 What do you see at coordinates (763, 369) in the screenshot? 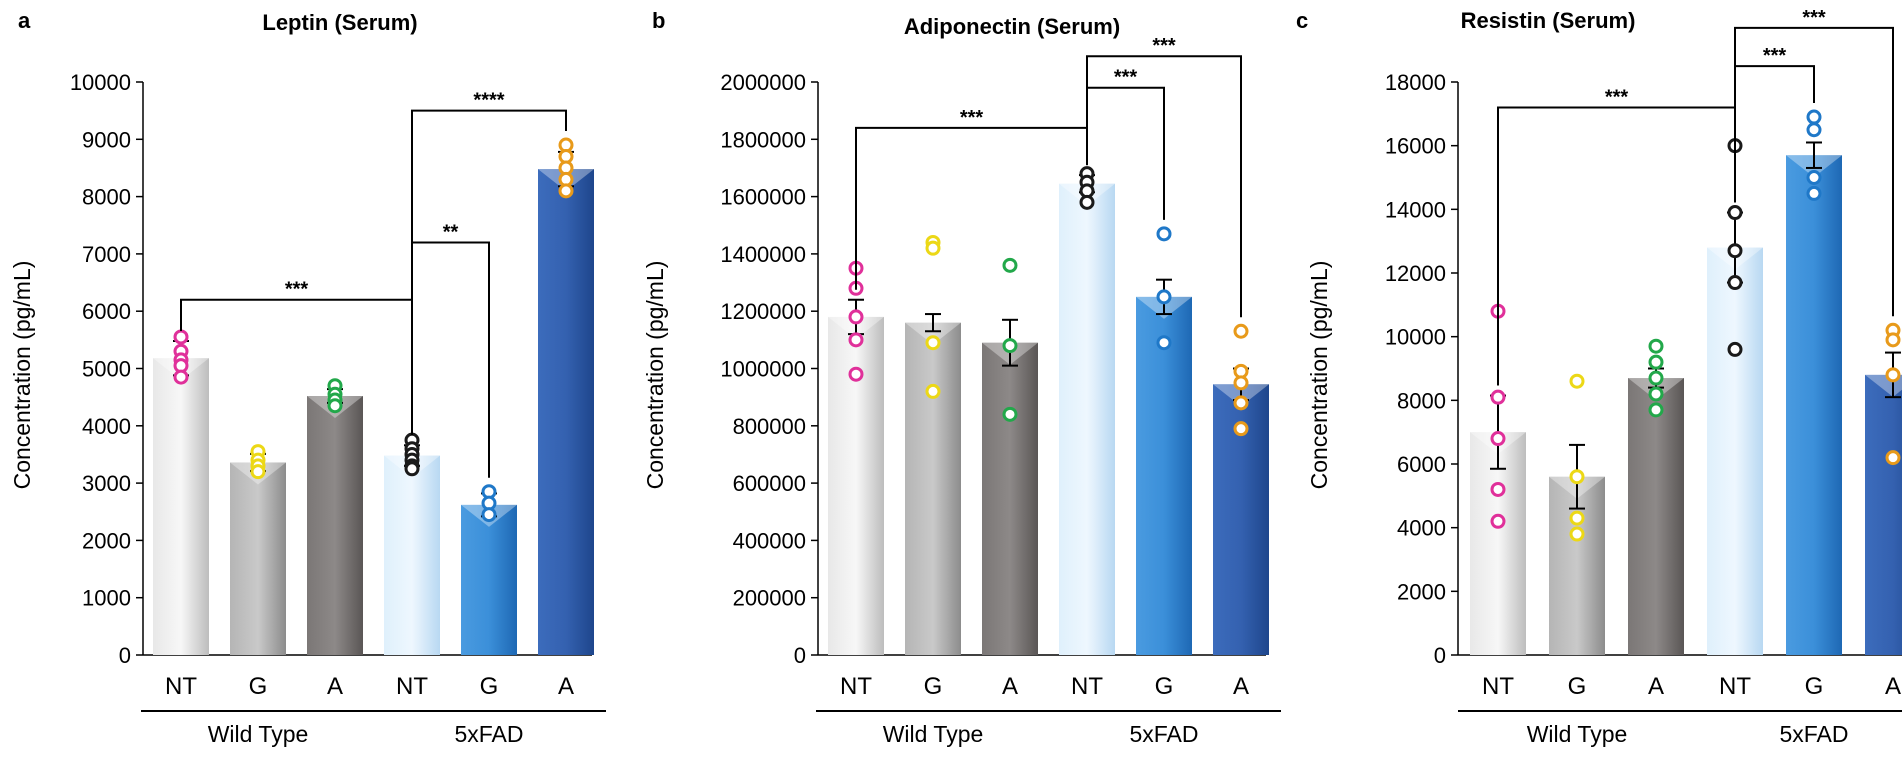
I see `y-tick-label: 1000000` at bounding box center [763, 369].